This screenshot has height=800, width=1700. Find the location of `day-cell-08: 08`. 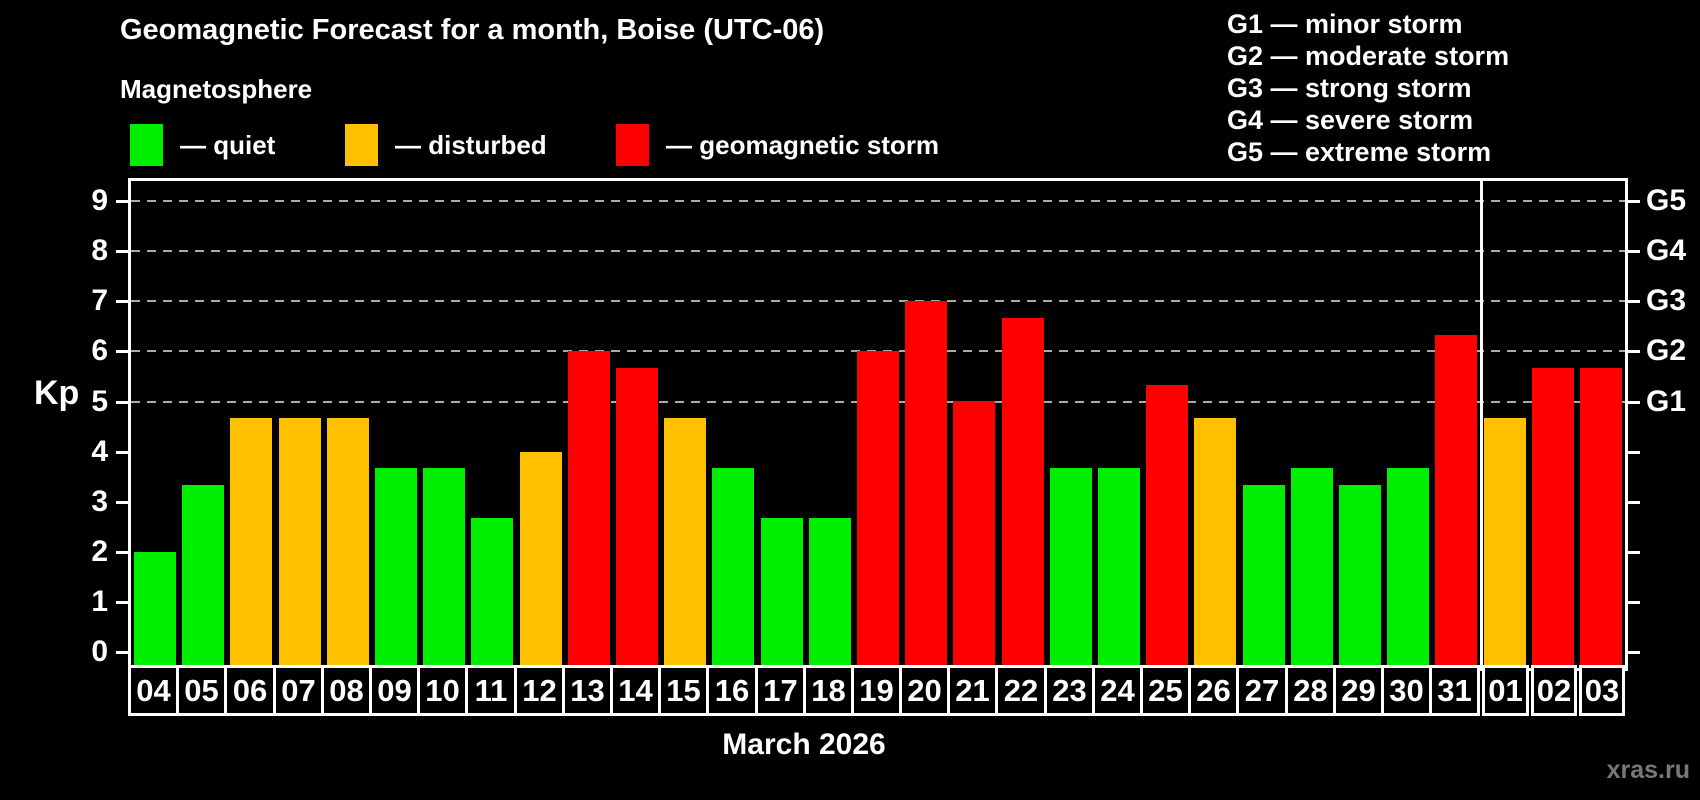

day-cell-08: 08 is located at coordinates (346, 690).